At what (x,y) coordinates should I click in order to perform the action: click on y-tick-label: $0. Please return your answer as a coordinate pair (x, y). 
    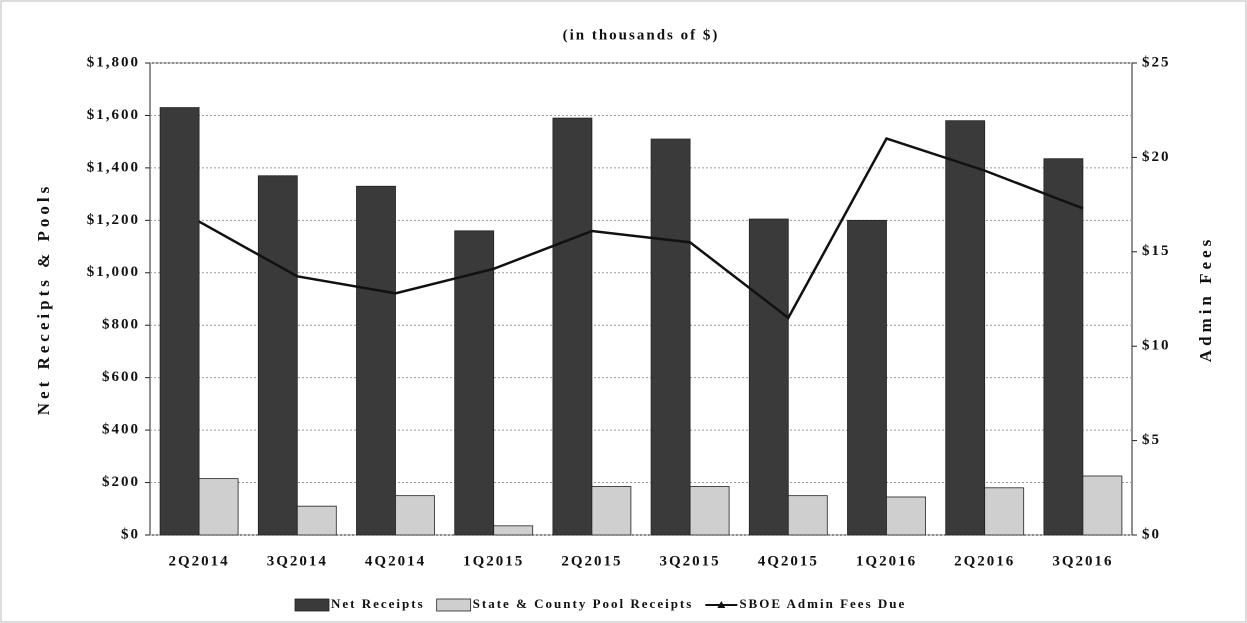
    Looking at the image, I should click on (130, 534).